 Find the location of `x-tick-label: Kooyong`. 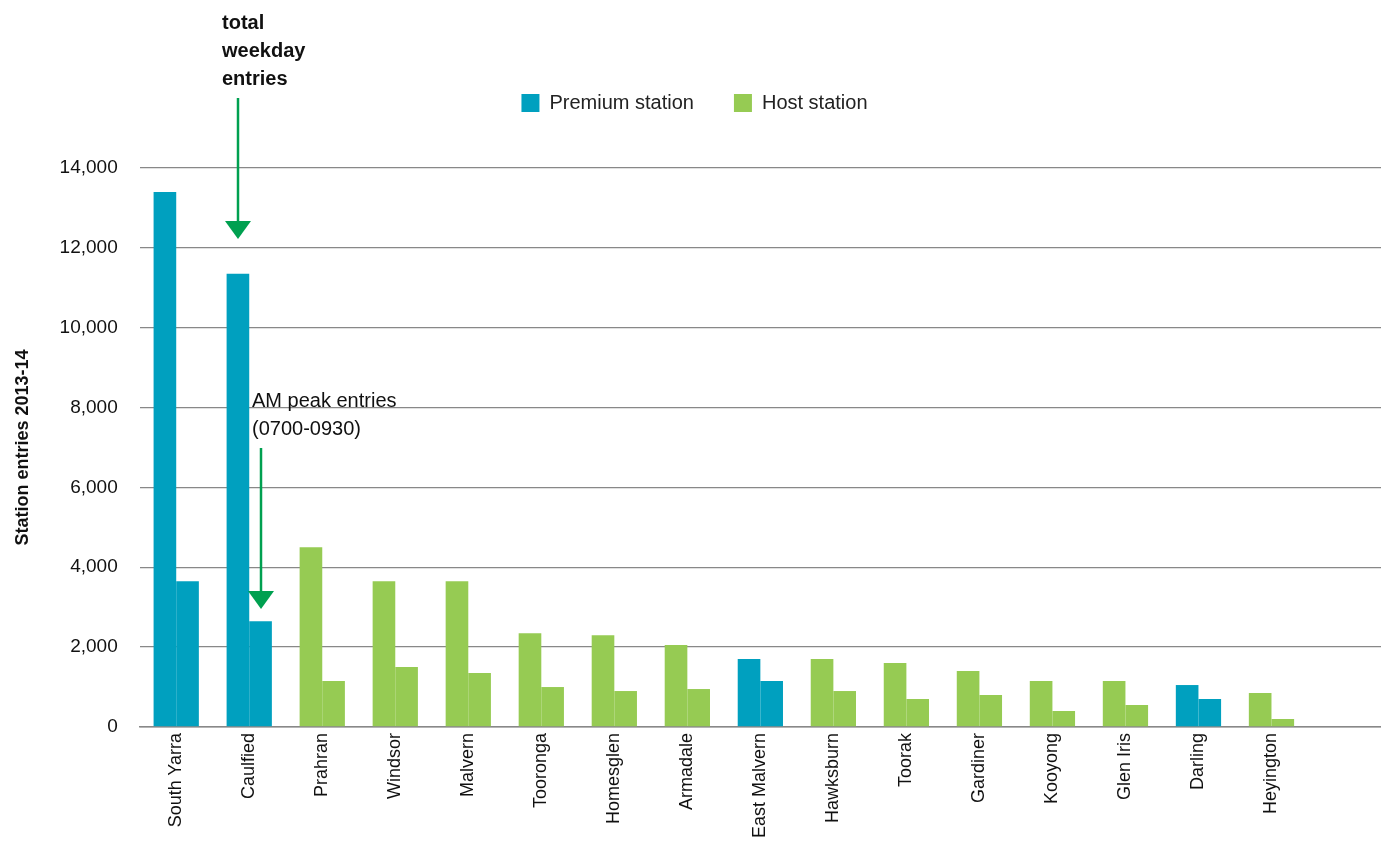

x-tick-label: Kooyong is located at coordinates (1051, 768).